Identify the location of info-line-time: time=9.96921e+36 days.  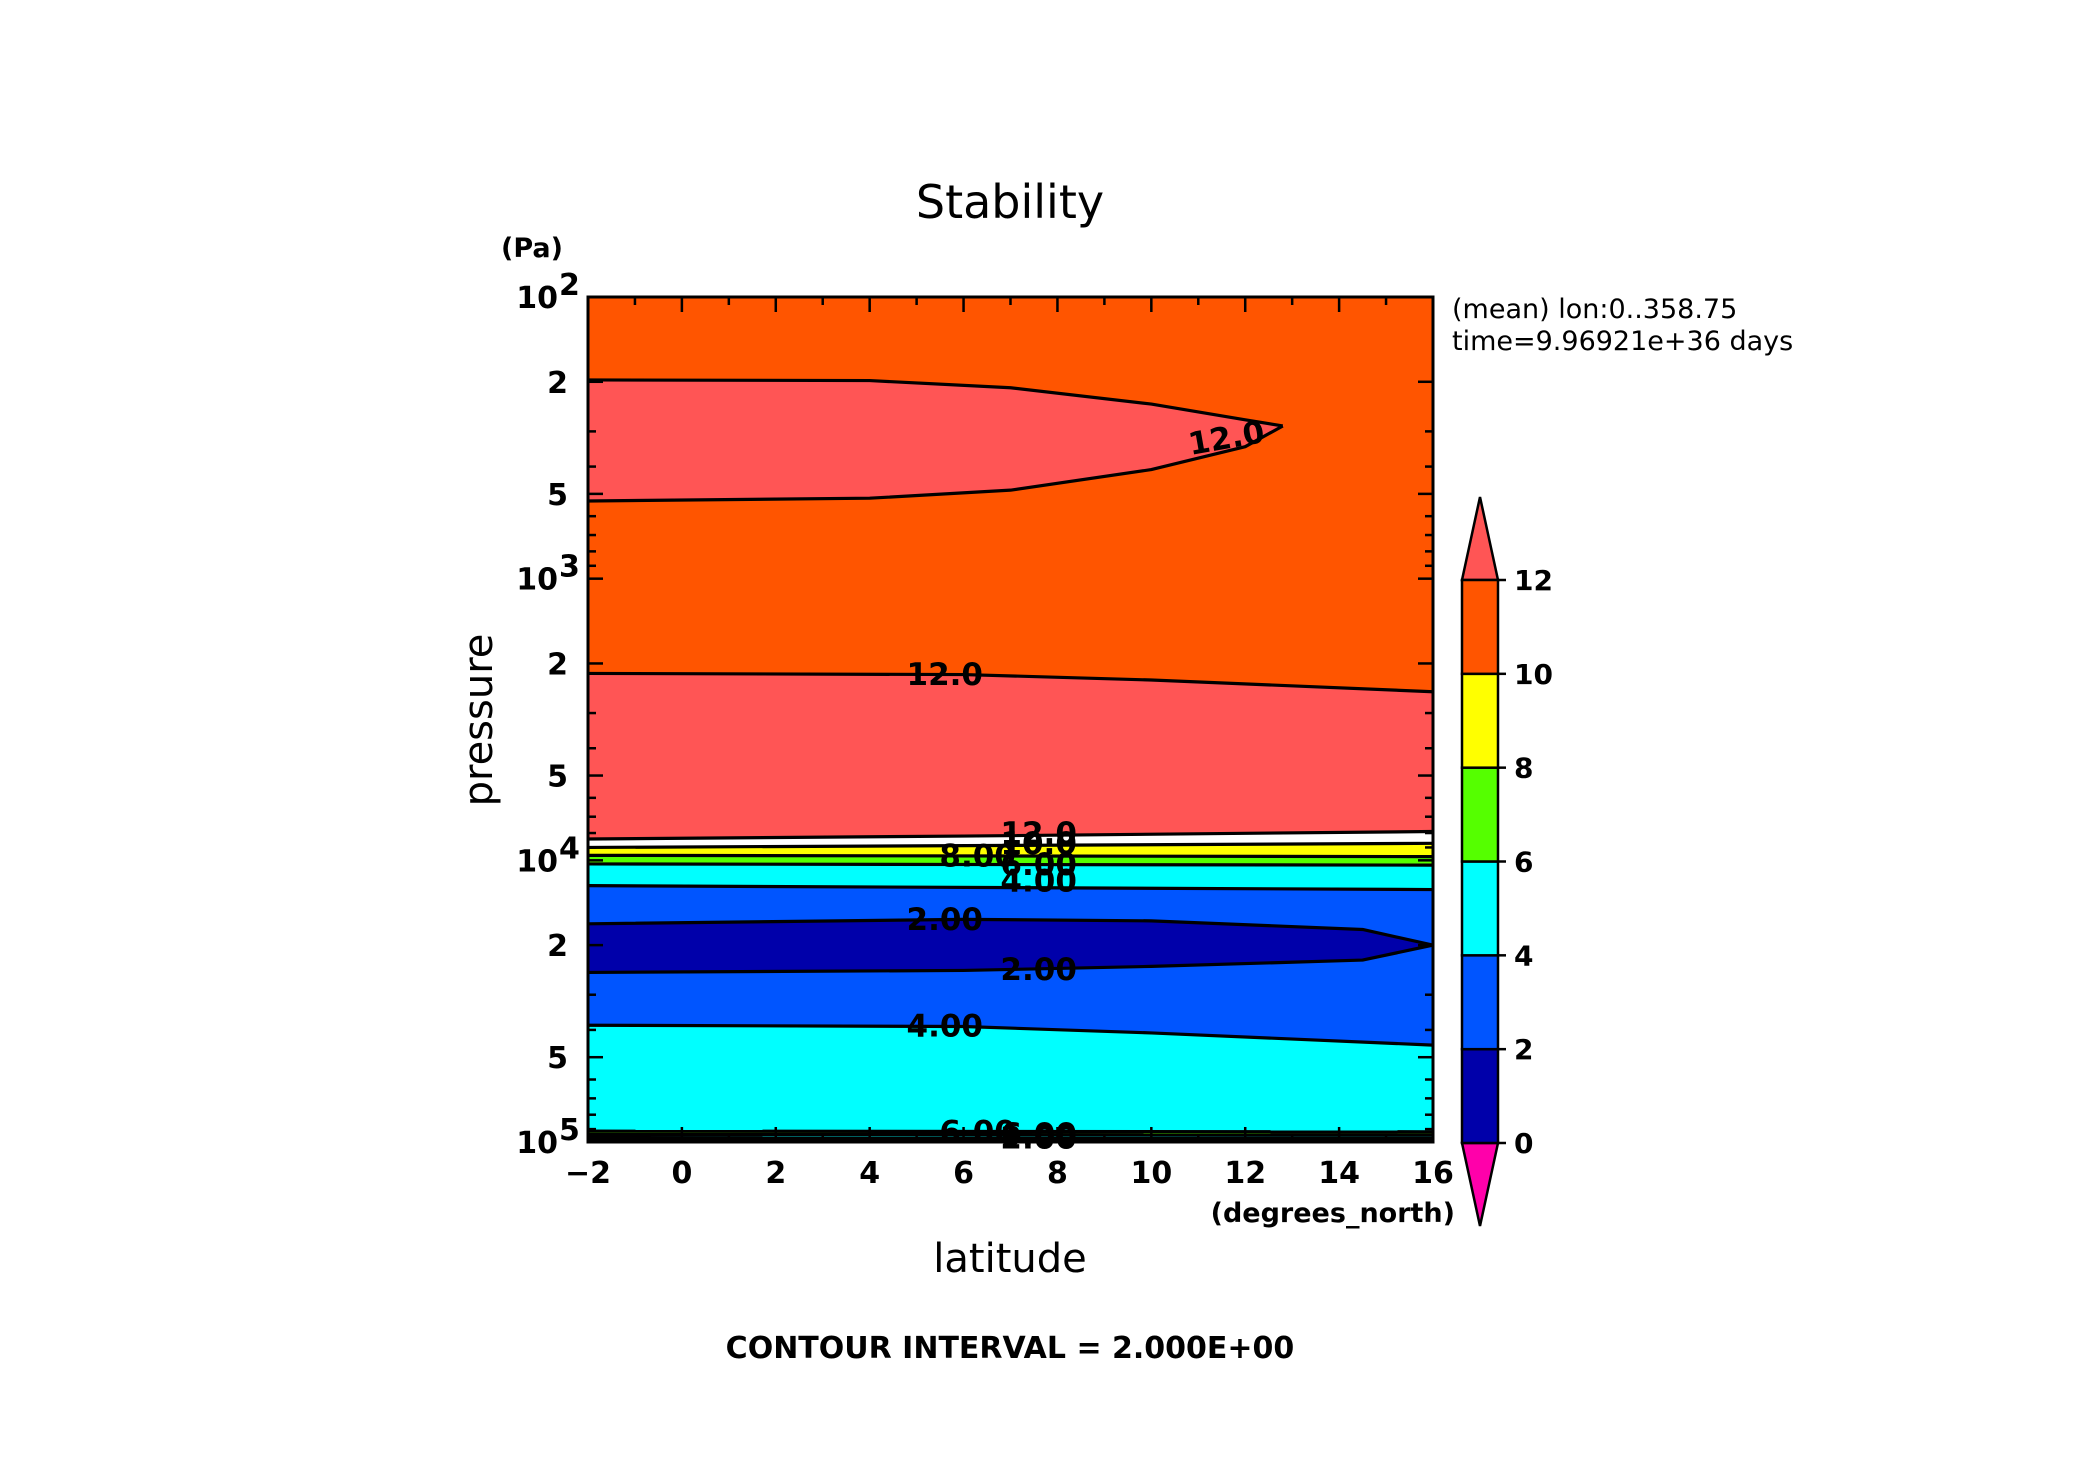
(1622, 341).